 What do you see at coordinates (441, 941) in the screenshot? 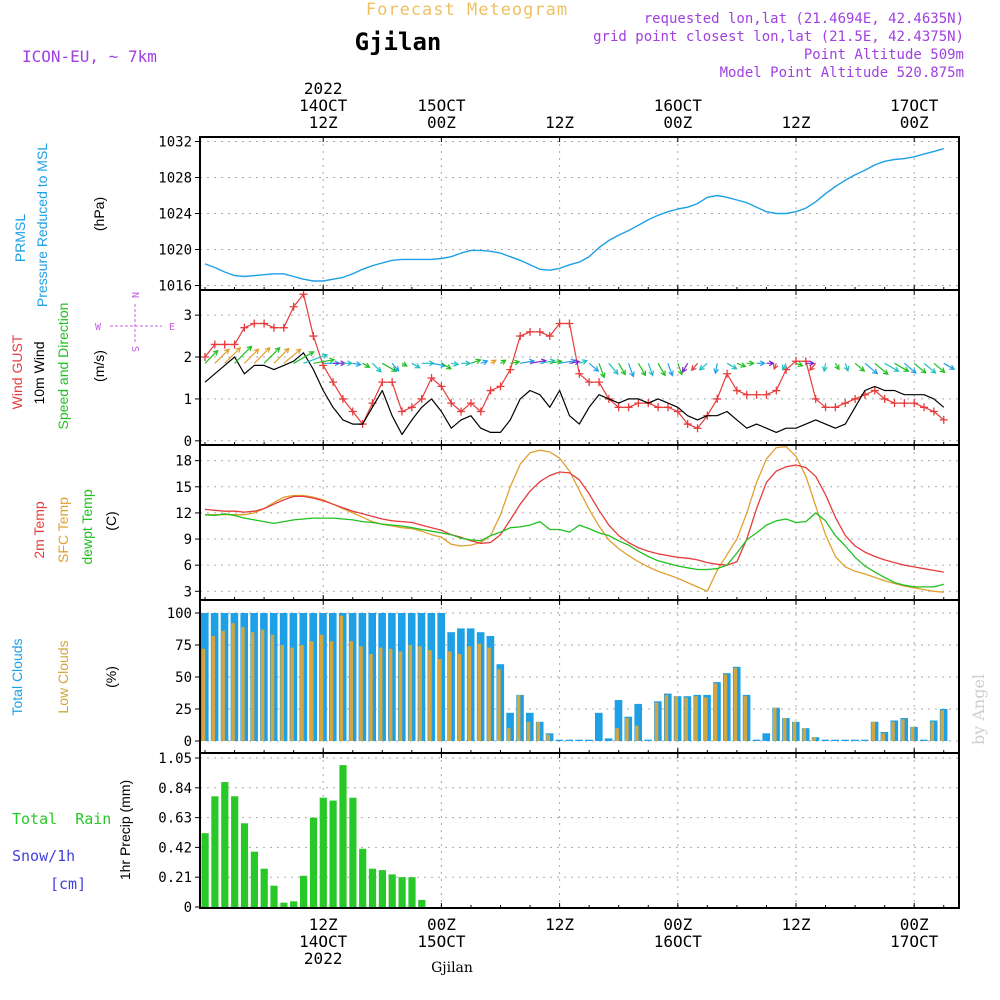
I see `bottom-time-label: 15OCT` at bounding box center [441, 941].